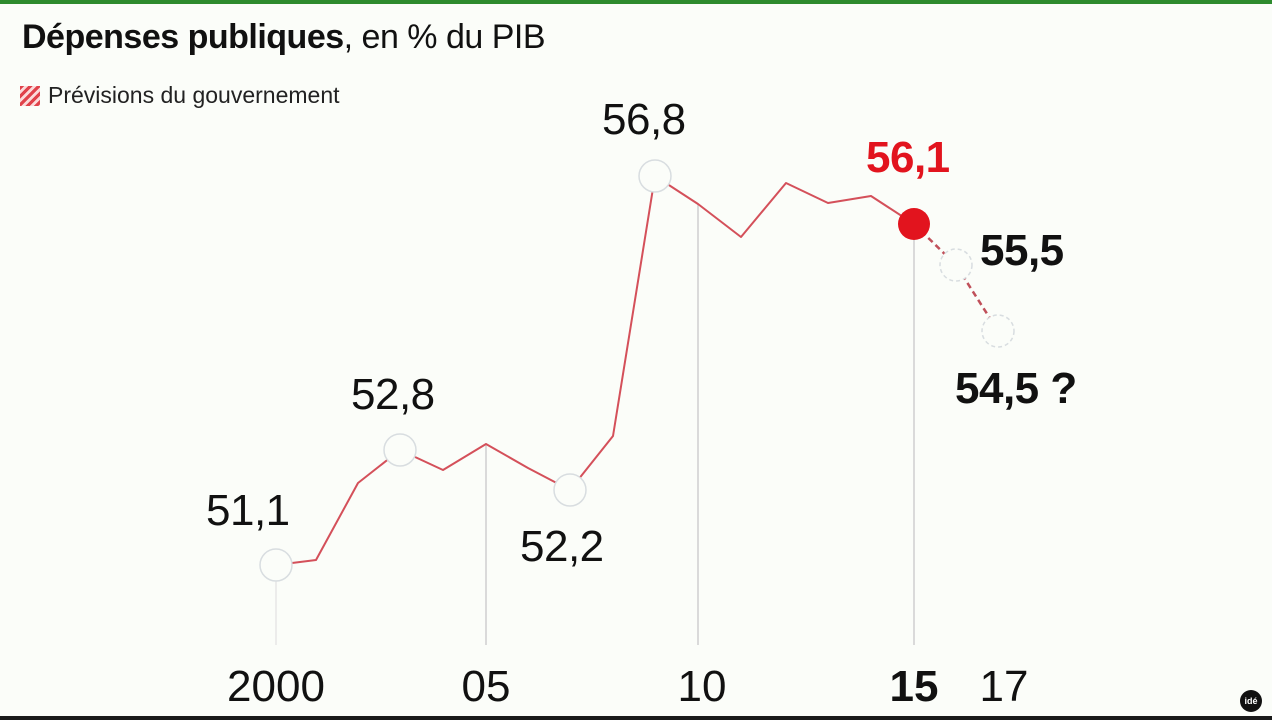  Describe the element at coordinates (956, 265) in the screenshot. I see `marker-2016` at that location.